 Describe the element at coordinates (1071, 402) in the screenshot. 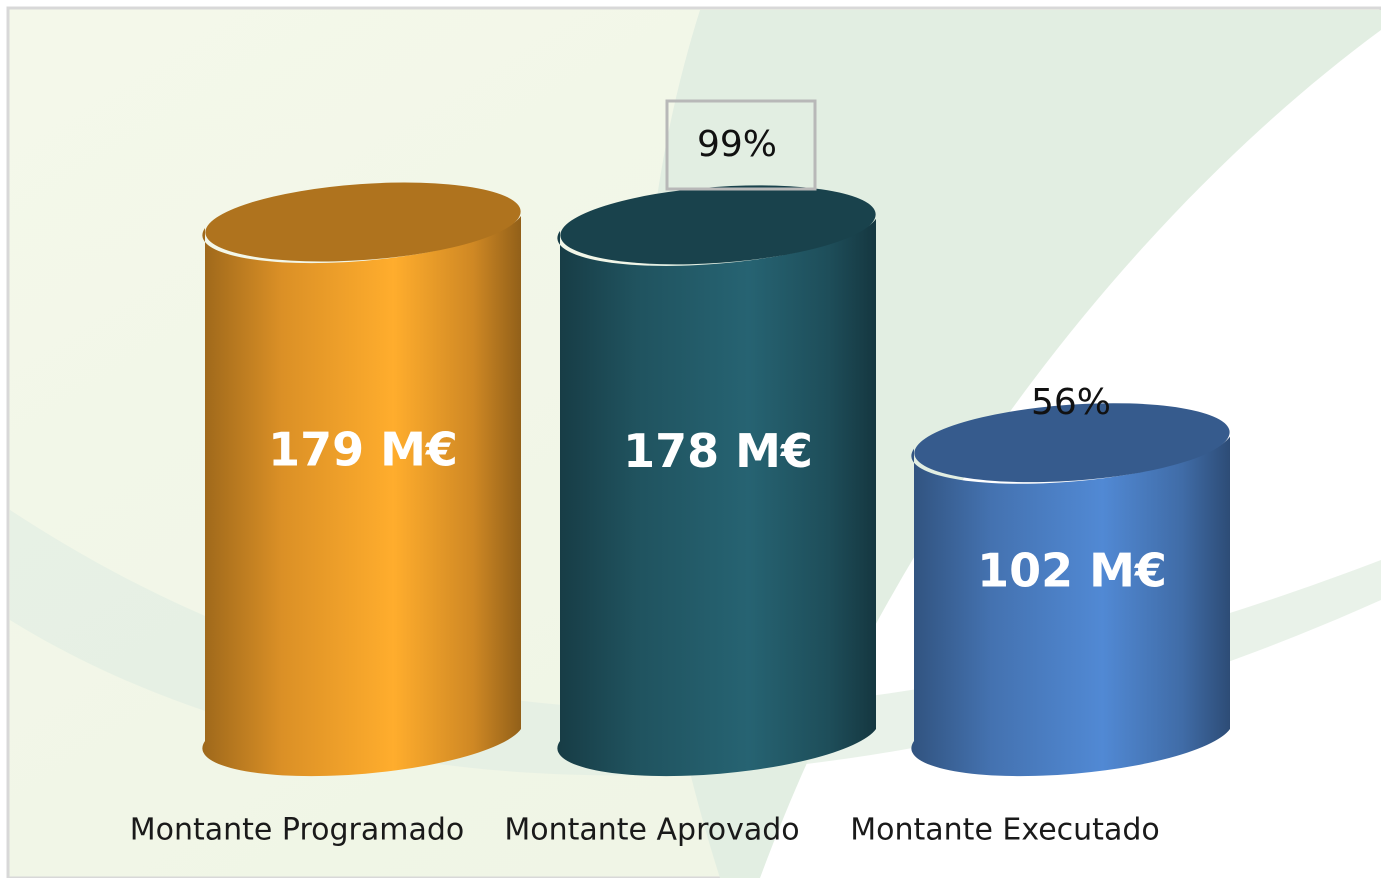

I see `annotation: 56%` at that location.